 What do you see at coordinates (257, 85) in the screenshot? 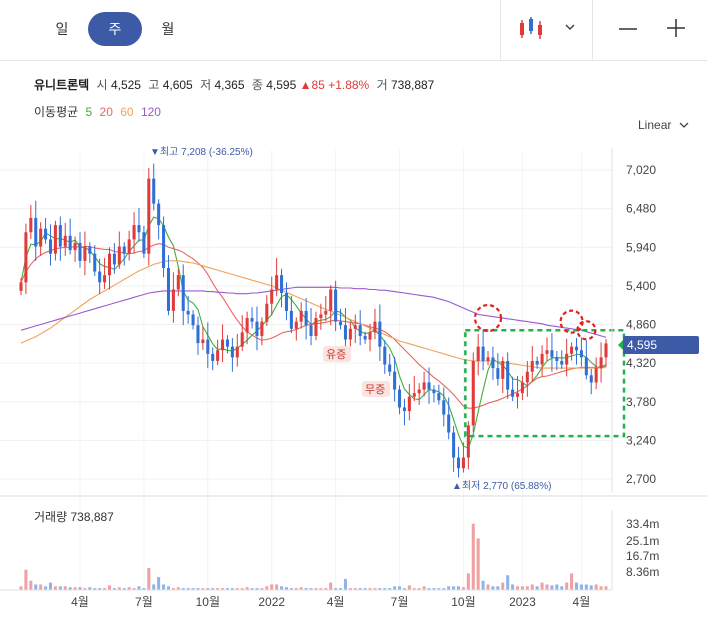
I see `close-label: 종` at bounding box center [257, 85].